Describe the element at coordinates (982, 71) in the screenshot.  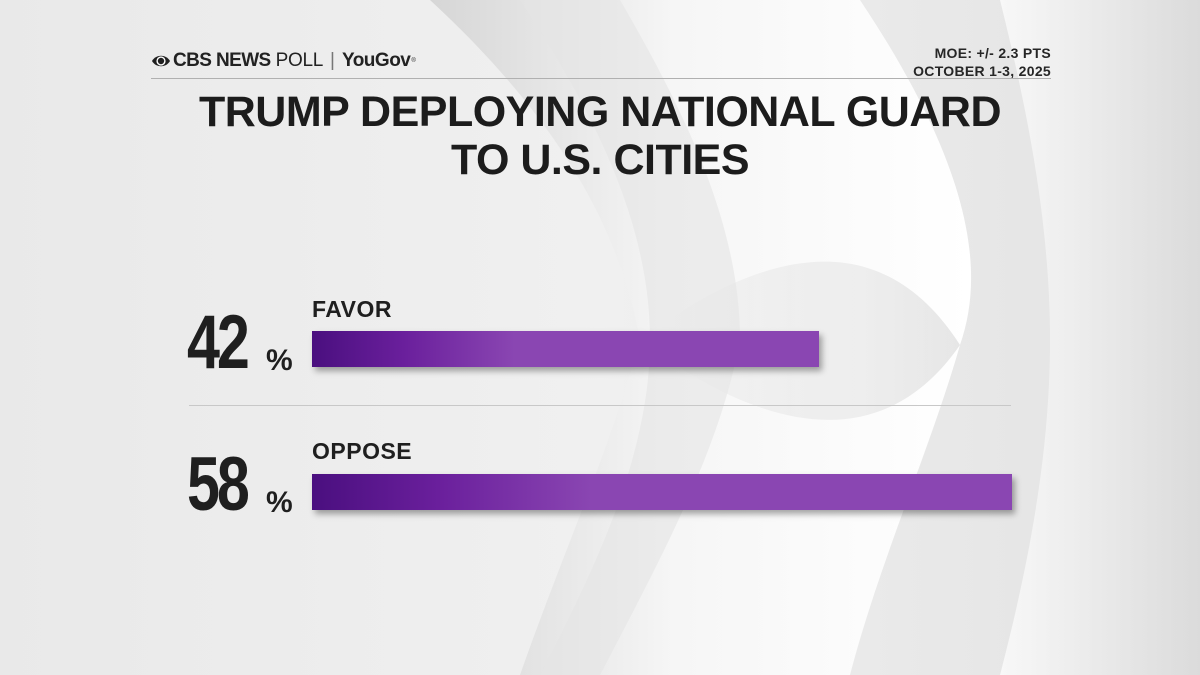
I see `poll-dates: OCTOBER 1-3, 2025` at that location.